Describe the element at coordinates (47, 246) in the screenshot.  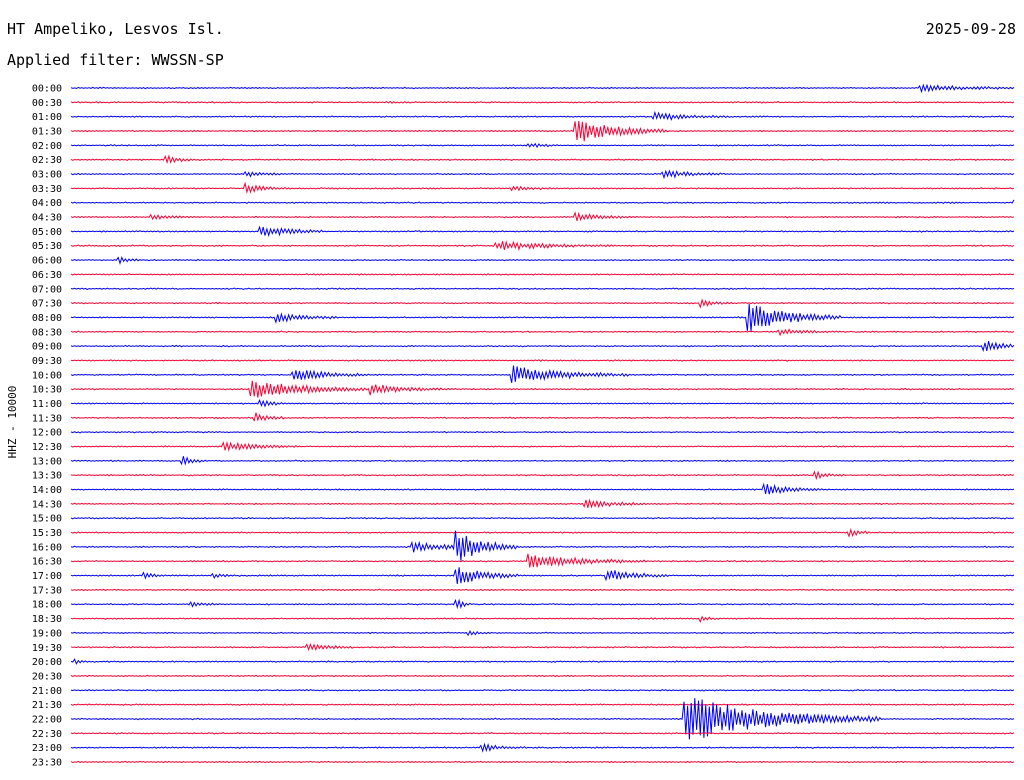
I see `row-time-label: 05:30` at that location.